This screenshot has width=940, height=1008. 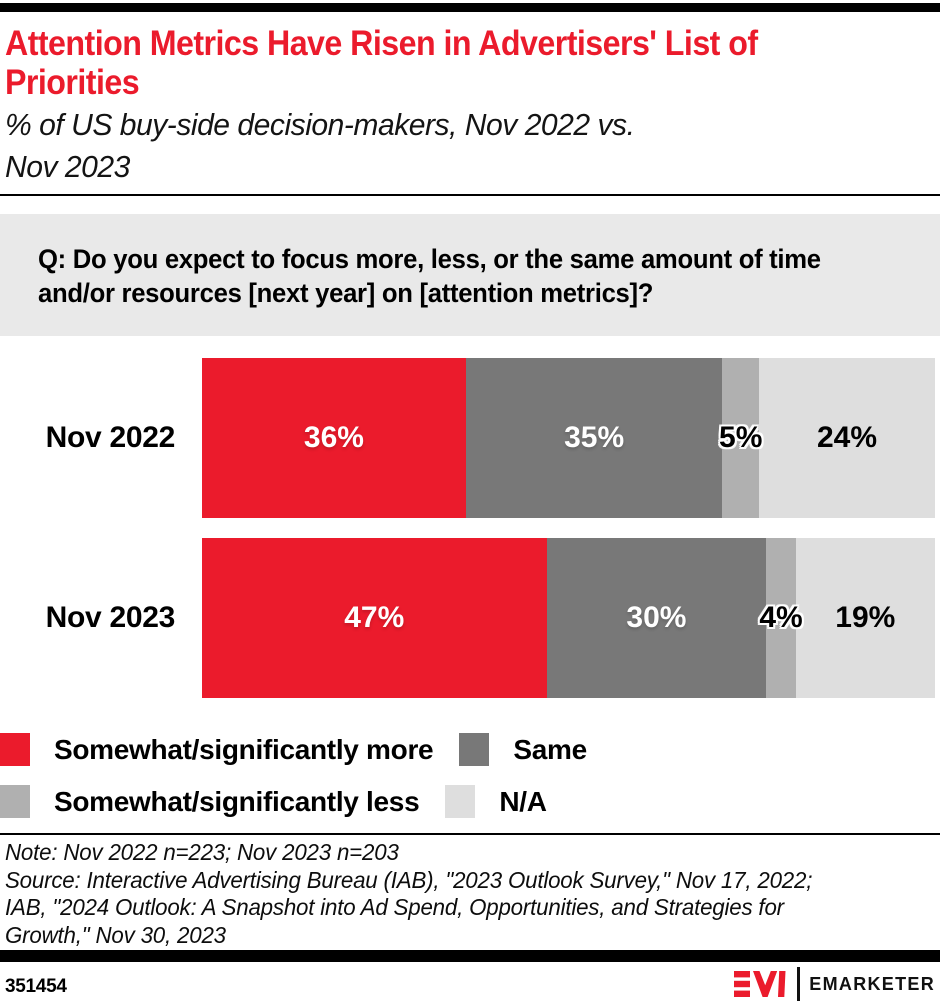 I want to click on bar-value-label: 4%, so click(x=781, y=617).